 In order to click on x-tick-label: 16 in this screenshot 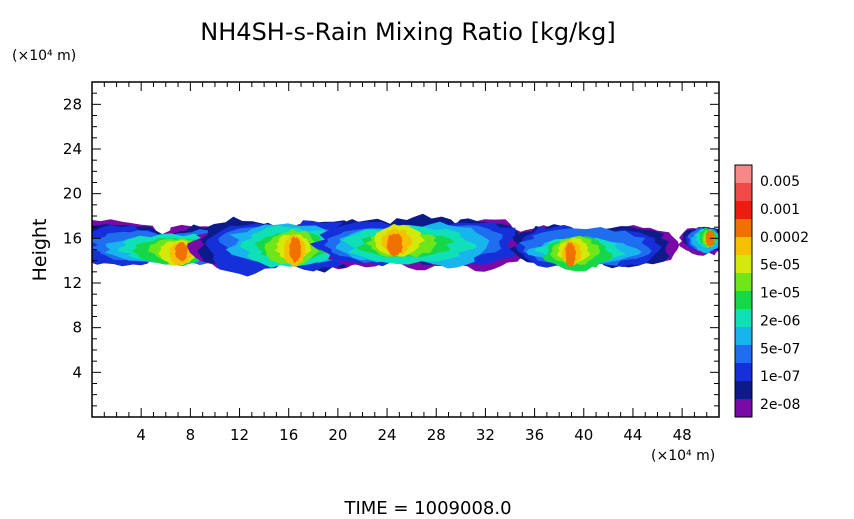, I will do `click(288, 435)`.